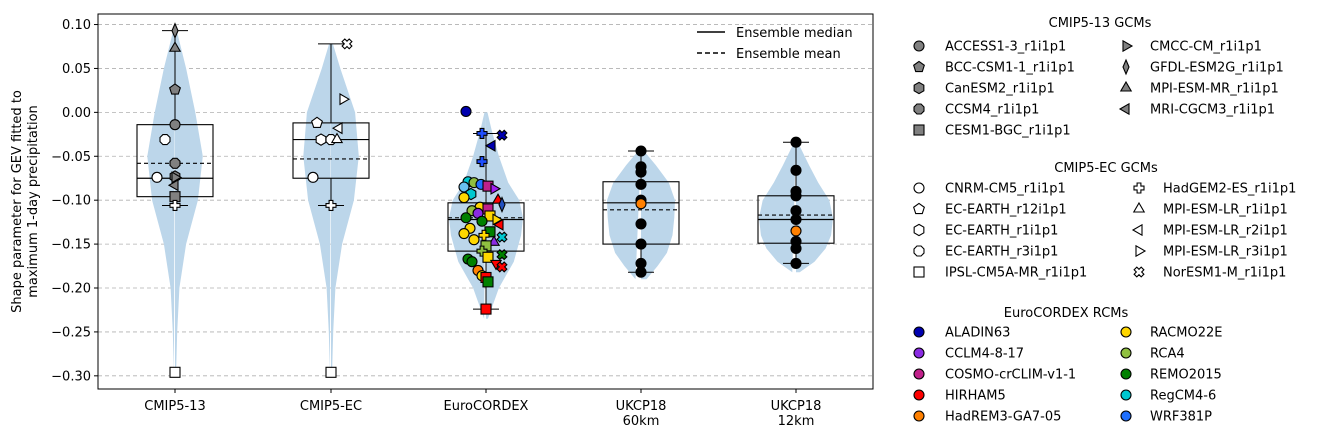 Image resolution: width=1321 pixels, height=440 pixels. Describe the element at coordinates (1005, 189) in the screenshot. I see `legend-label: CNRM-CM5_r1i1p1` at that location.